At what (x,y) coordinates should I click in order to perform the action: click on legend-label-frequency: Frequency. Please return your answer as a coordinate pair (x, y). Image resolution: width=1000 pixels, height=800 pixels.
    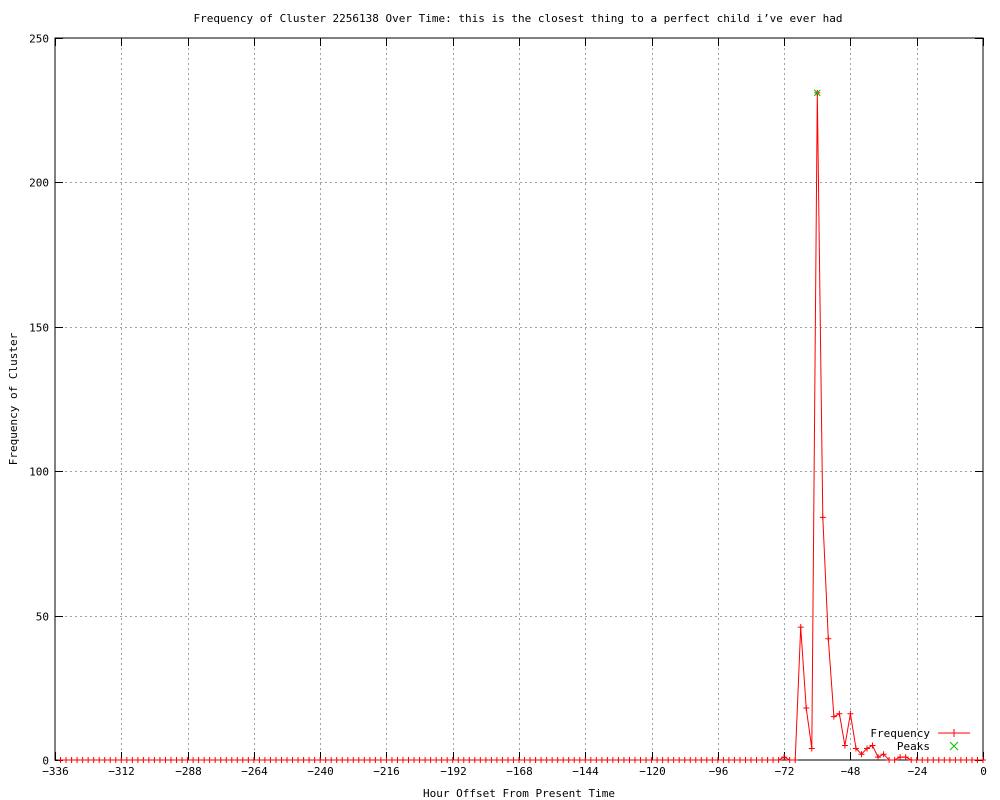
    Looking at the image, I should click on (900, 733).